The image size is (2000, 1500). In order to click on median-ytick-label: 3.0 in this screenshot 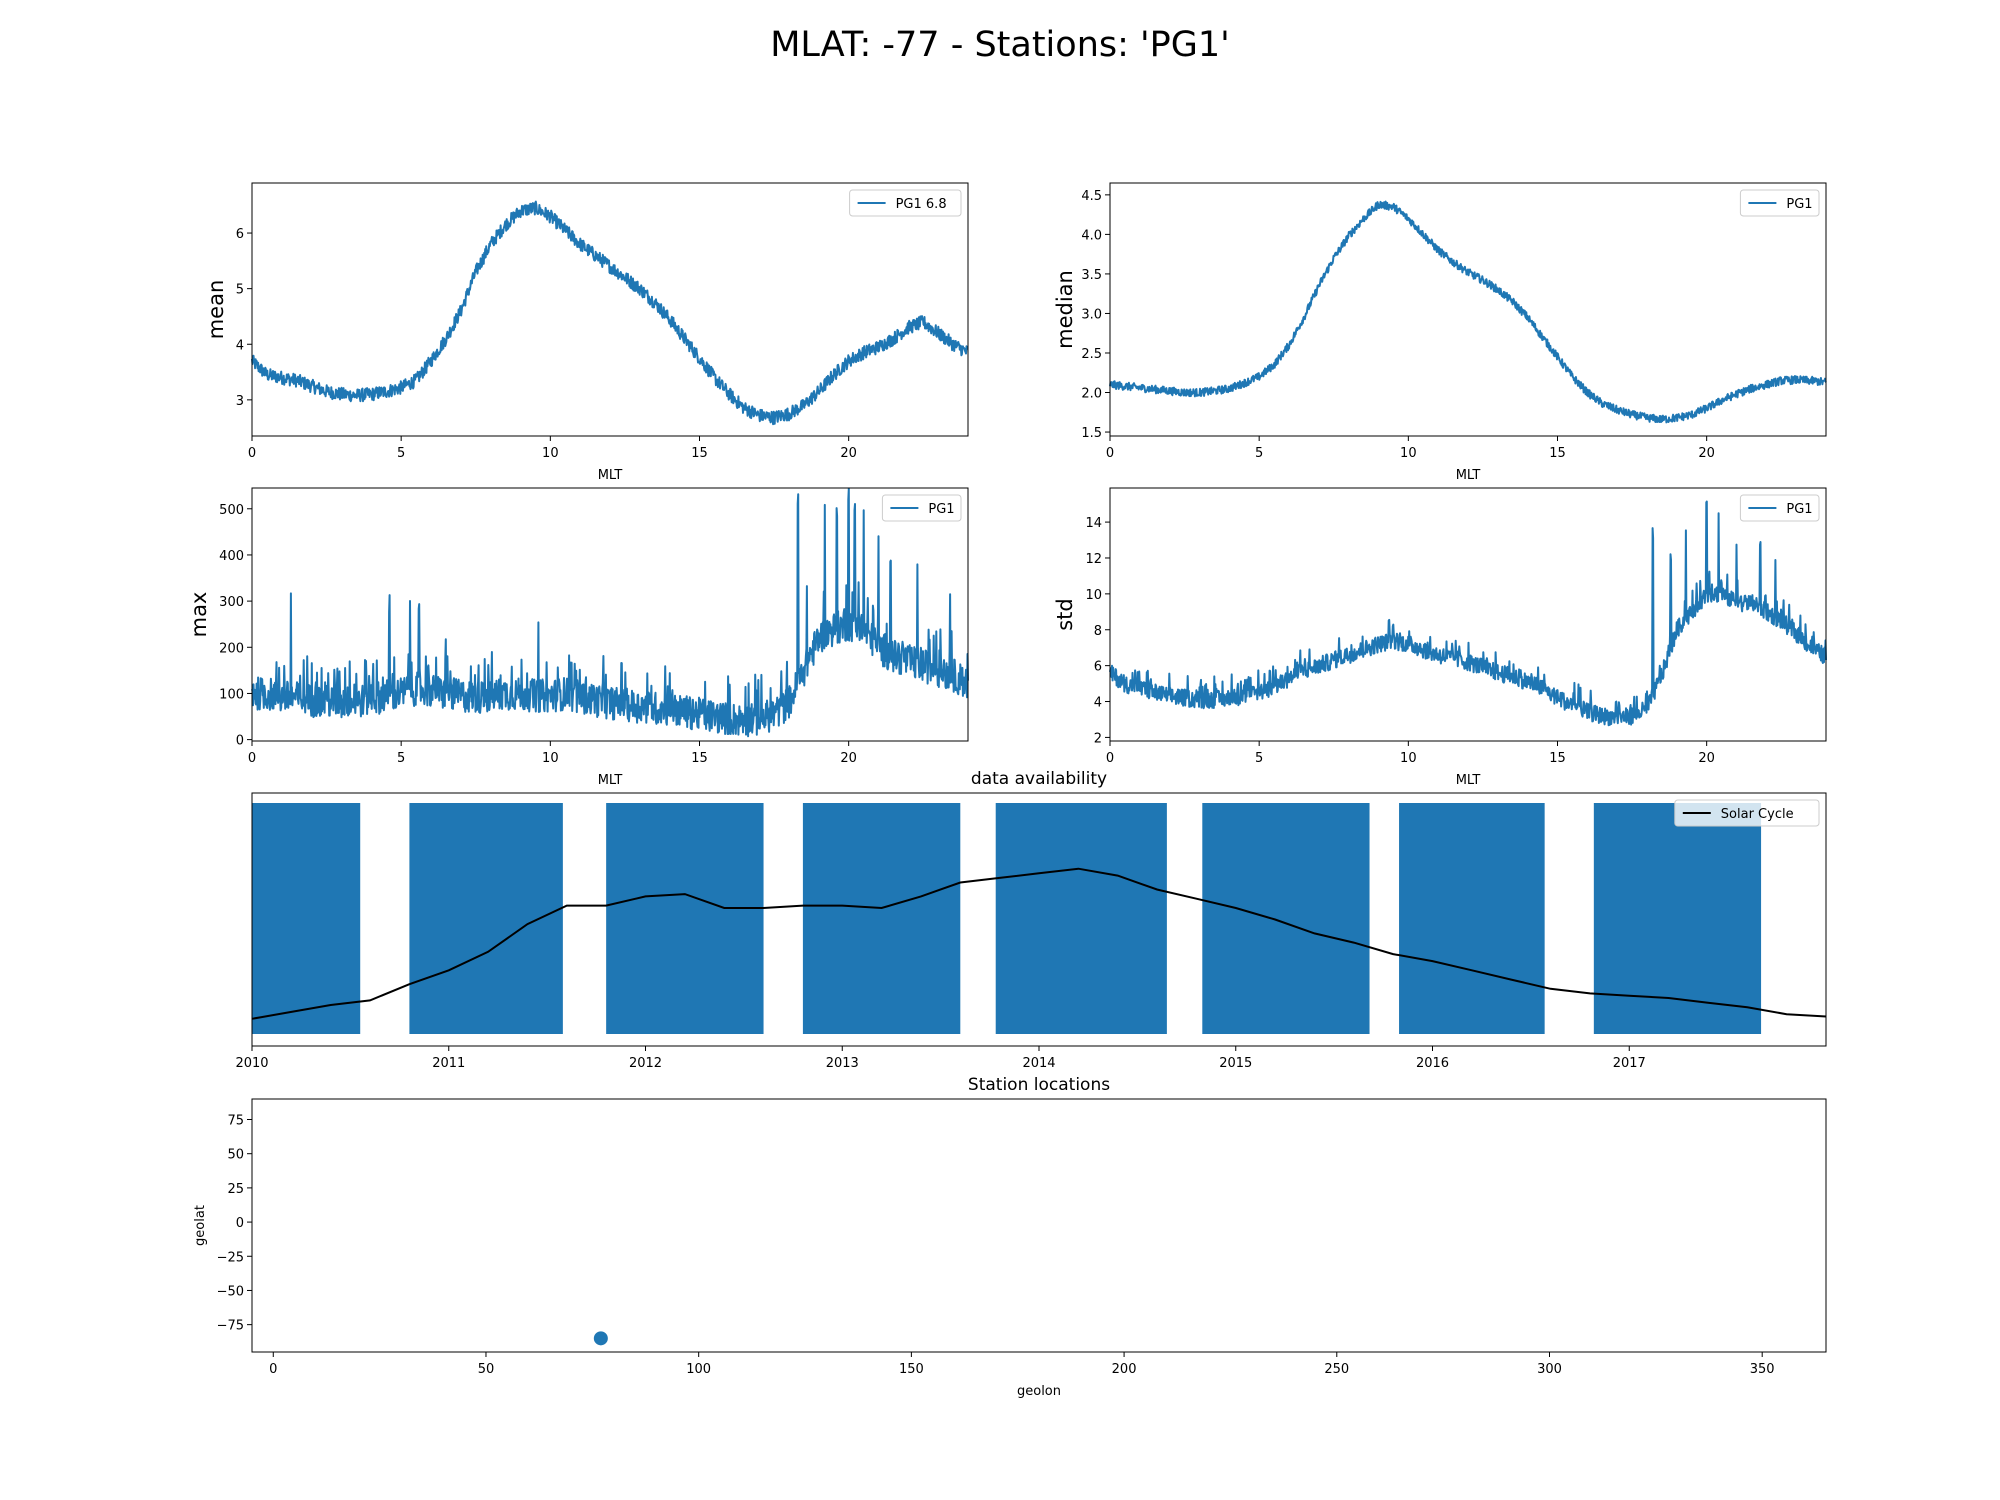, I will do `click(1091, 314)`.